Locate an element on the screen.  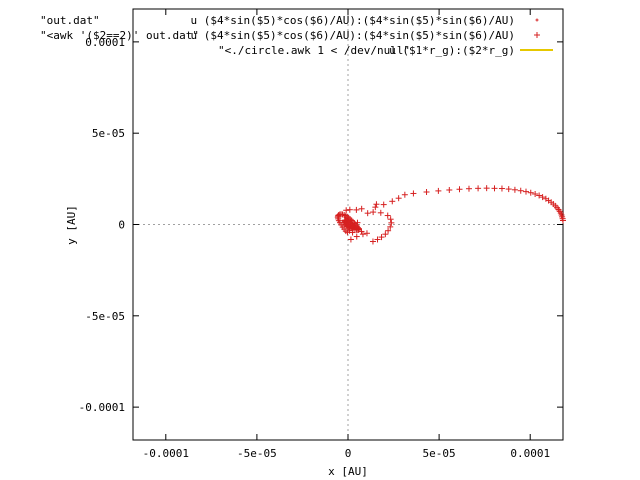
y-tick-label: 0 is located at coordinates (121, 225).